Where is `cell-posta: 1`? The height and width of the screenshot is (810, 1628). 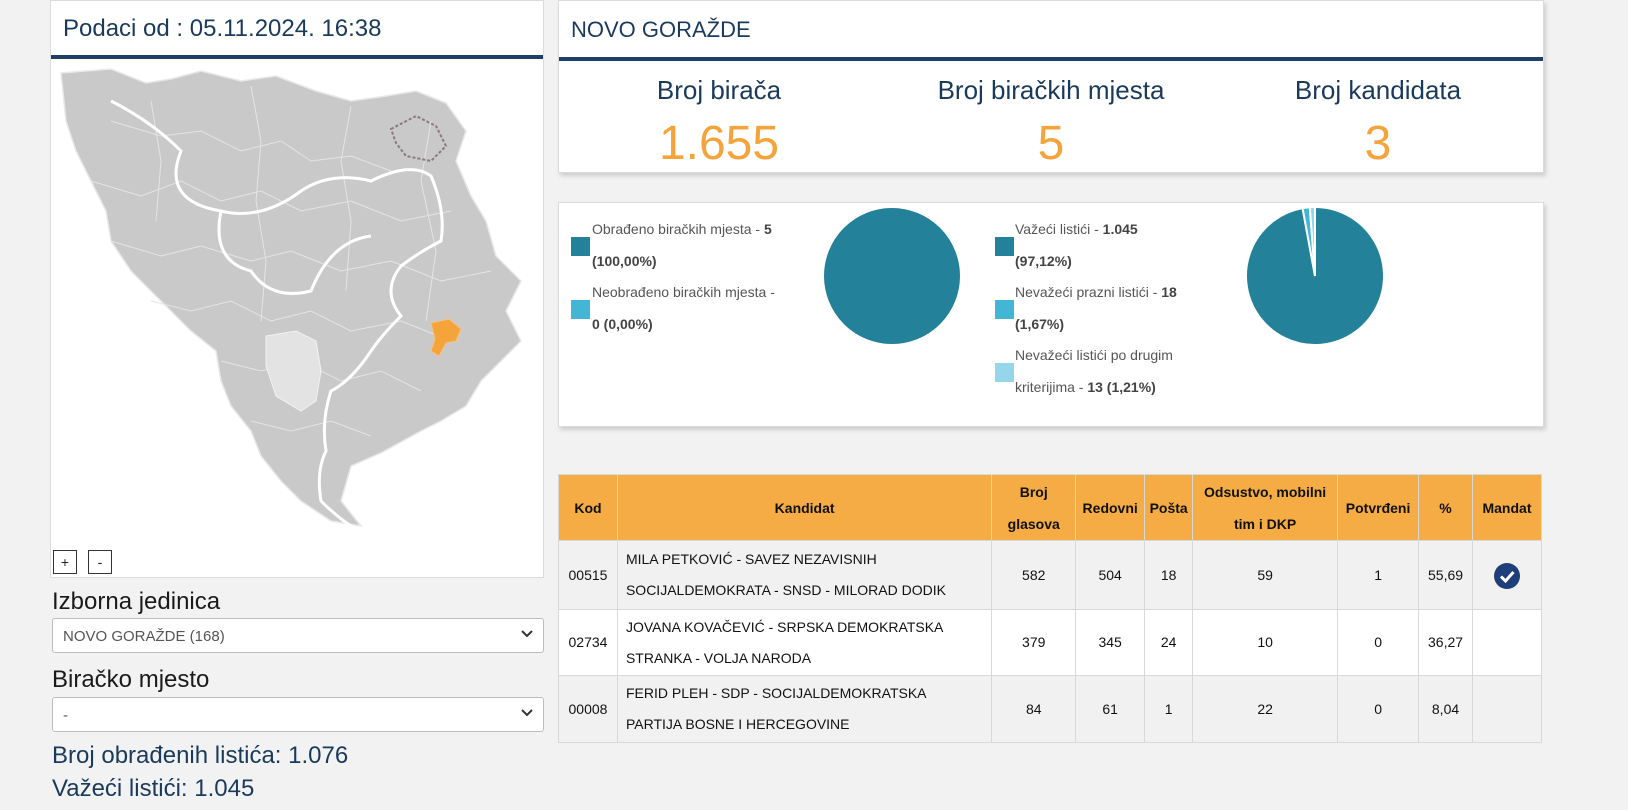
cell-posta: 1 is located at coordinates (1169, 709).